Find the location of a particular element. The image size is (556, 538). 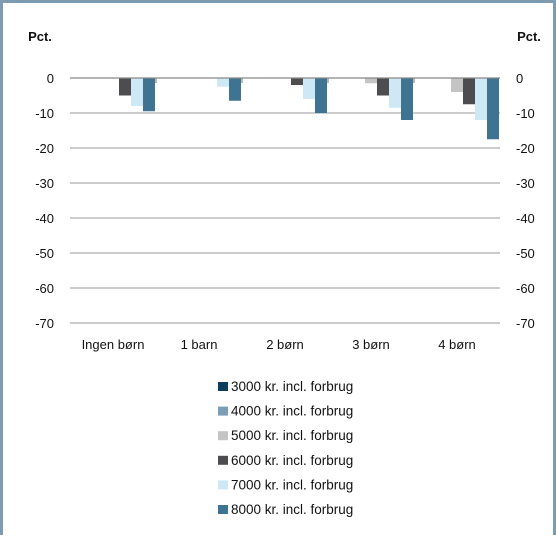

y-tick-label-left: -40 is located at coordinates (44, 218).